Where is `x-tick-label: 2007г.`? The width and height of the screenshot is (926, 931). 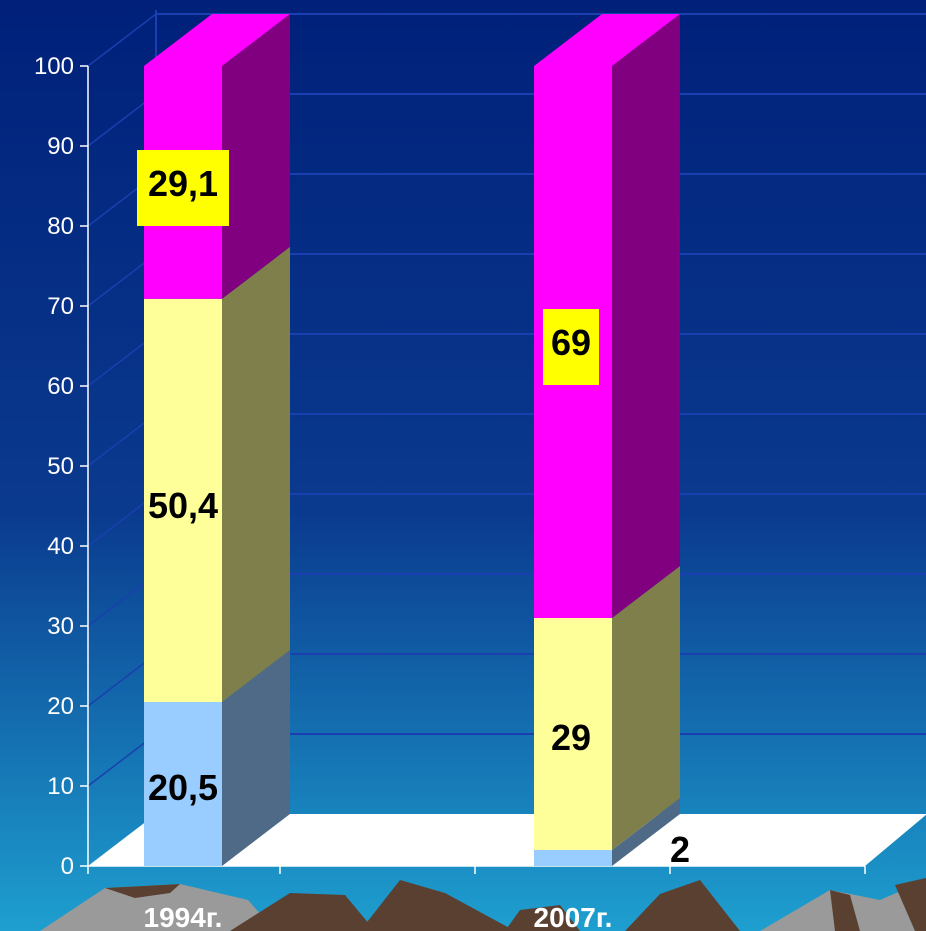
x-tick-label: 2007г. is located at coordinates (573, 916).